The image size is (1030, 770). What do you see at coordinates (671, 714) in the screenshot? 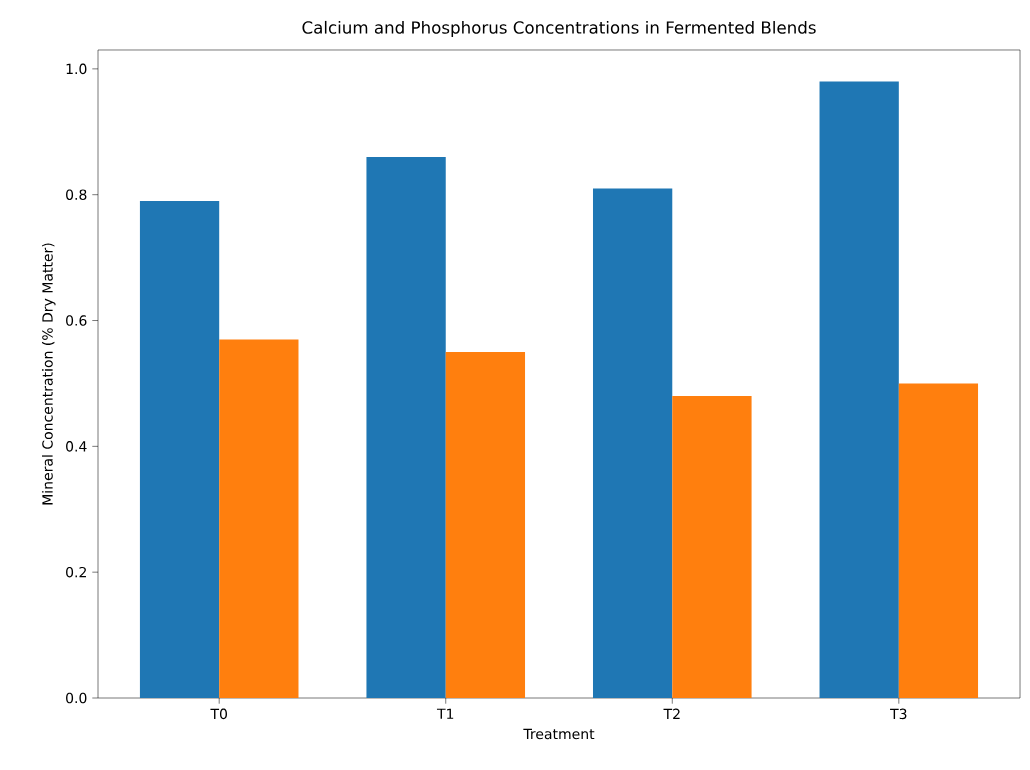
I see `x-tick-label: T2` at bounding box center [671, 714].